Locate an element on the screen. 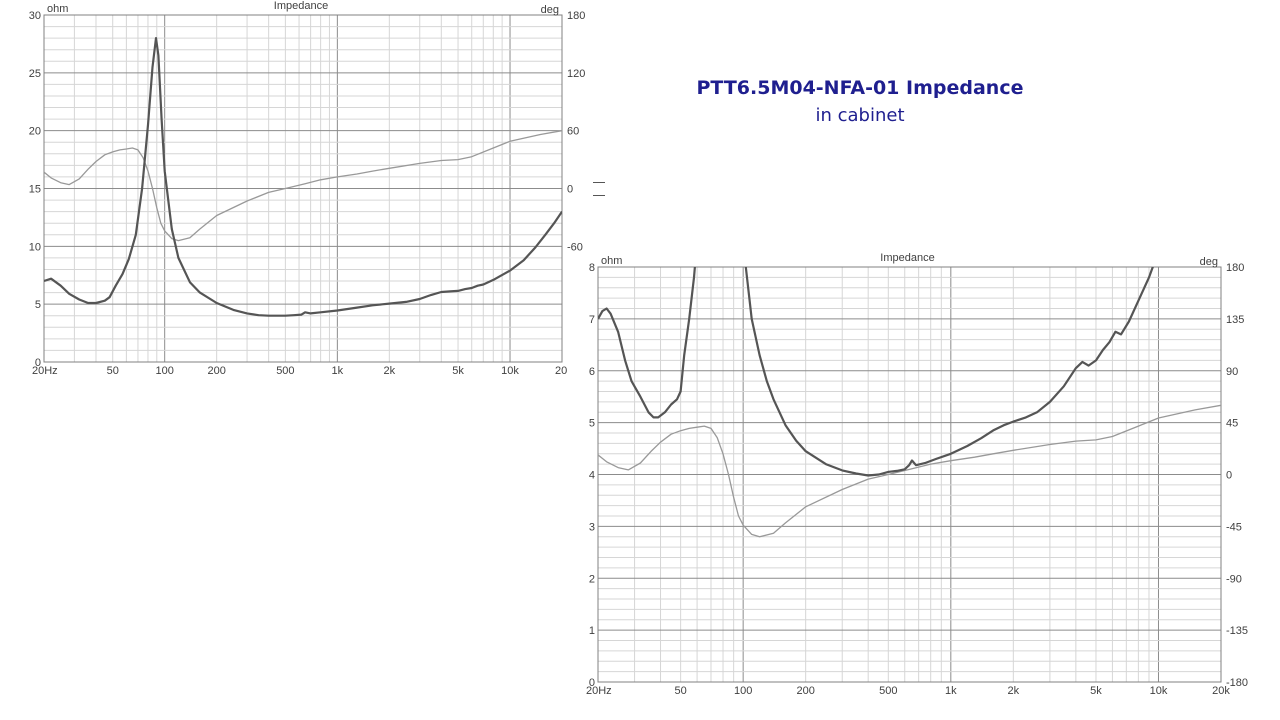 The image size is (1280, 720). page-title: PTT6.5M04-NFA-01 Impedance is located at coordinates (860, 88).